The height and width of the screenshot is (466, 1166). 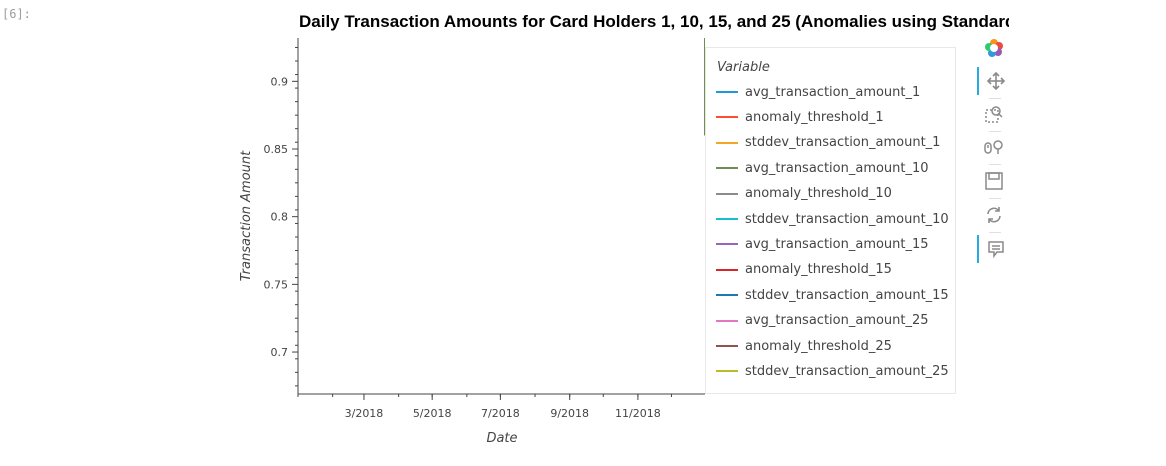 What do you see at coordinates (432, 413) in the screenshot?
I see `x-tick-label: 5/2018` at bounding box center [432, 413].